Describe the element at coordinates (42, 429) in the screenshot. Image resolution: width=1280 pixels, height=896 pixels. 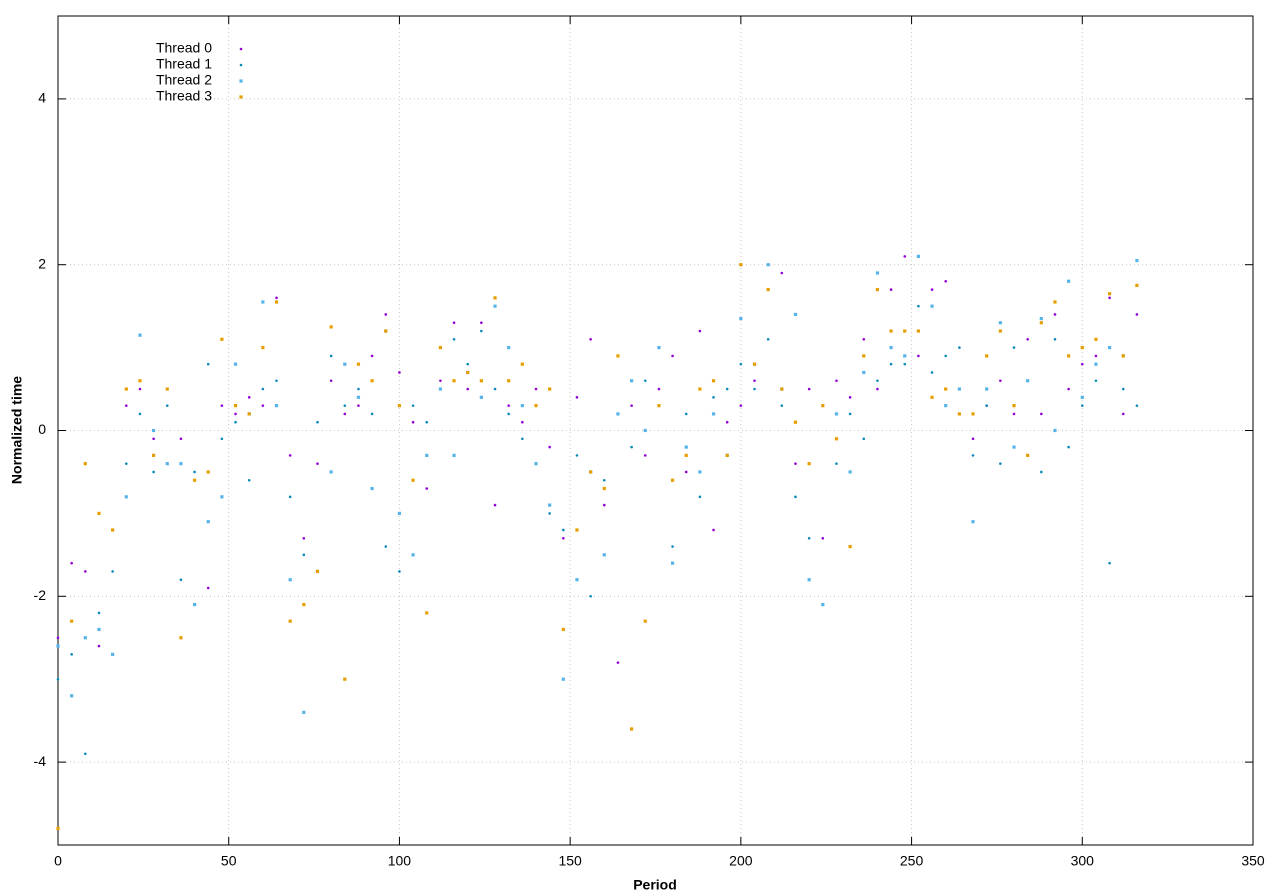
I see `y-tick-label: 0` at that location.